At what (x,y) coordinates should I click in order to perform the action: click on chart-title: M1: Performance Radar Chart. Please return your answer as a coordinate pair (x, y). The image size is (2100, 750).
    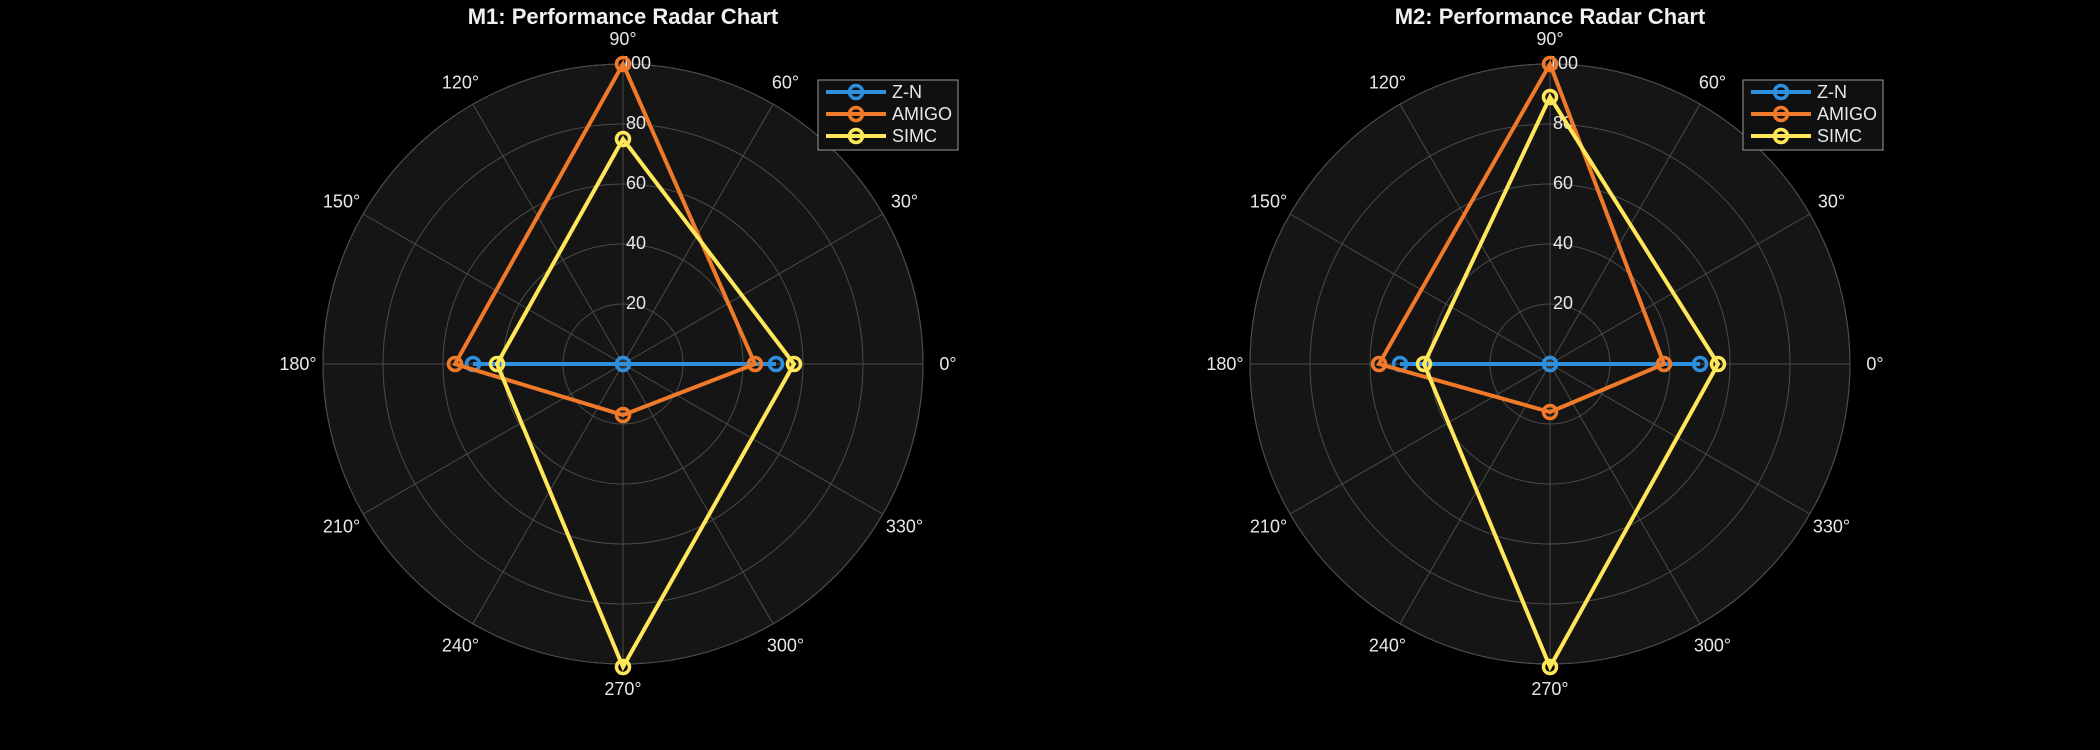
    Looking at the image, I should click on (623, 16).